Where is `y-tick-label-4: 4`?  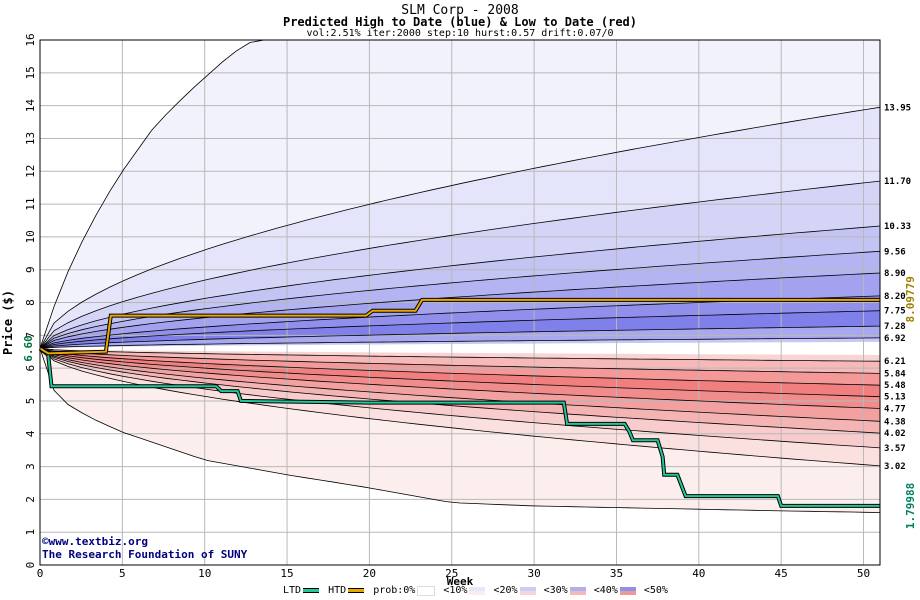 y-tick-label-4: 4 is located at coordinates (30, 433).